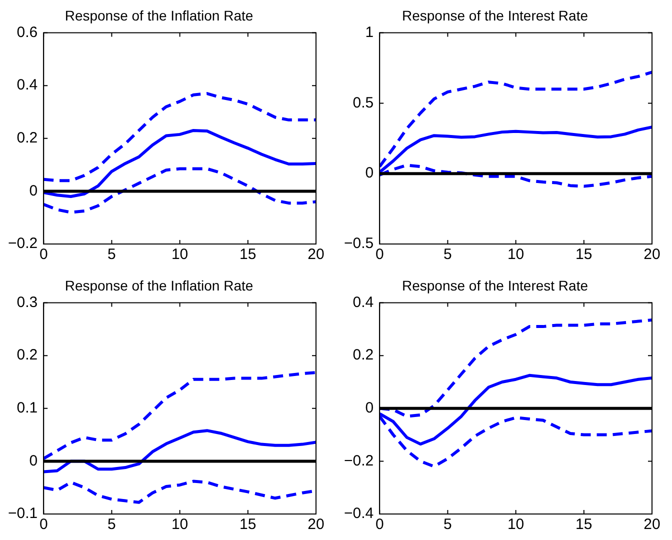 The image size is (672, 540). What do you see at coordinates (363, 103) in the screenshot?
I see `y-tick-label: 0.5` at bounding box center [363, 103].